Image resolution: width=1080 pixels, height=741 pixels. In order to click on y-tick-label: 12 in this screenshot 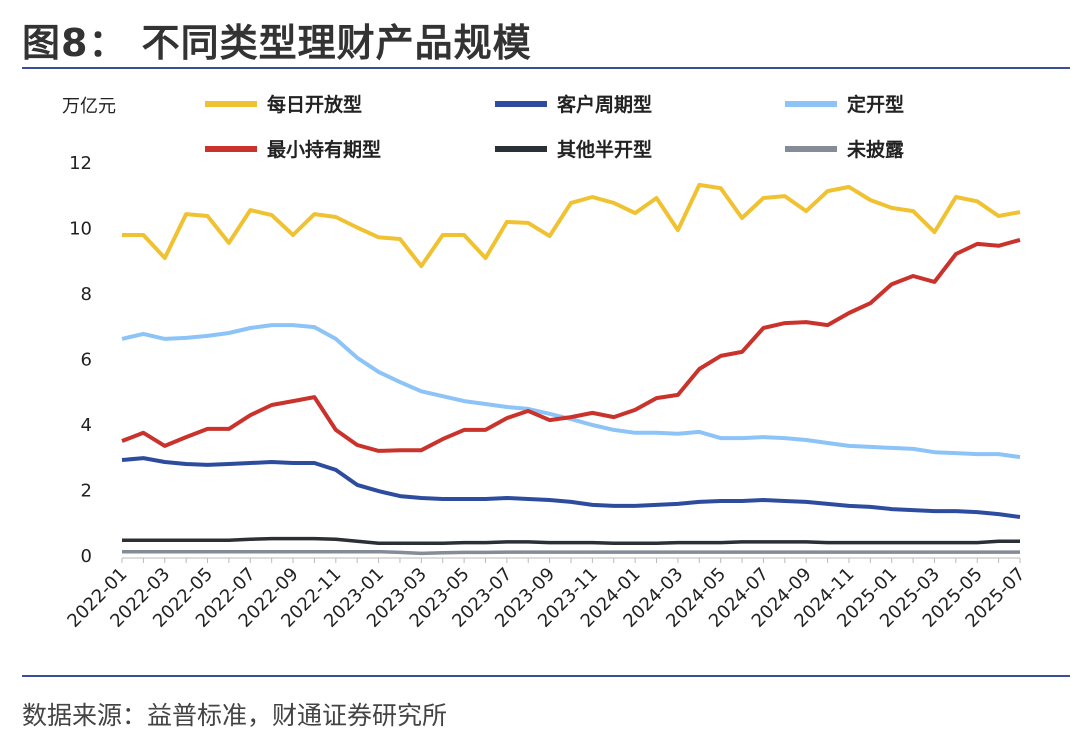, I will do `click(80, 163)`.